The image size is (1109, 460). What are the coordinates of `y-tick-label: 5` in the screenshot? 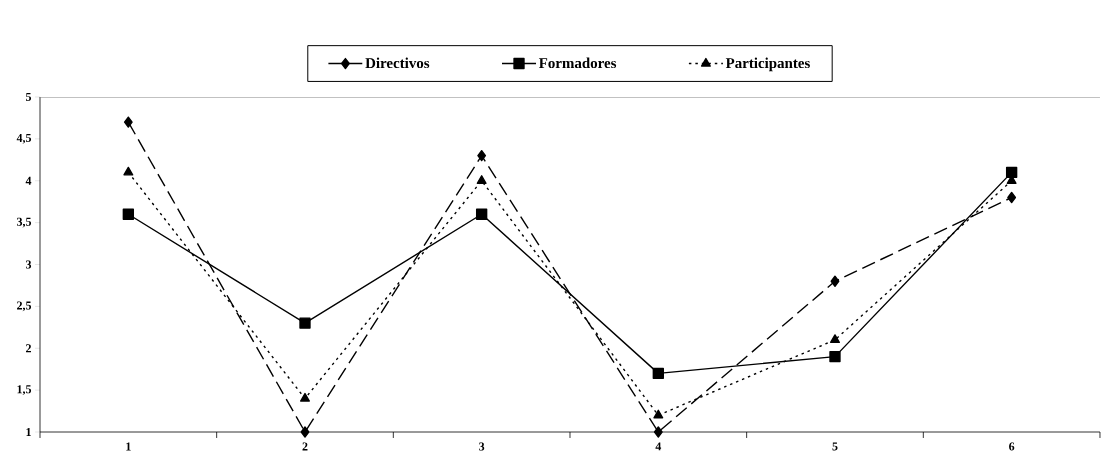 It's located at (29, 97).